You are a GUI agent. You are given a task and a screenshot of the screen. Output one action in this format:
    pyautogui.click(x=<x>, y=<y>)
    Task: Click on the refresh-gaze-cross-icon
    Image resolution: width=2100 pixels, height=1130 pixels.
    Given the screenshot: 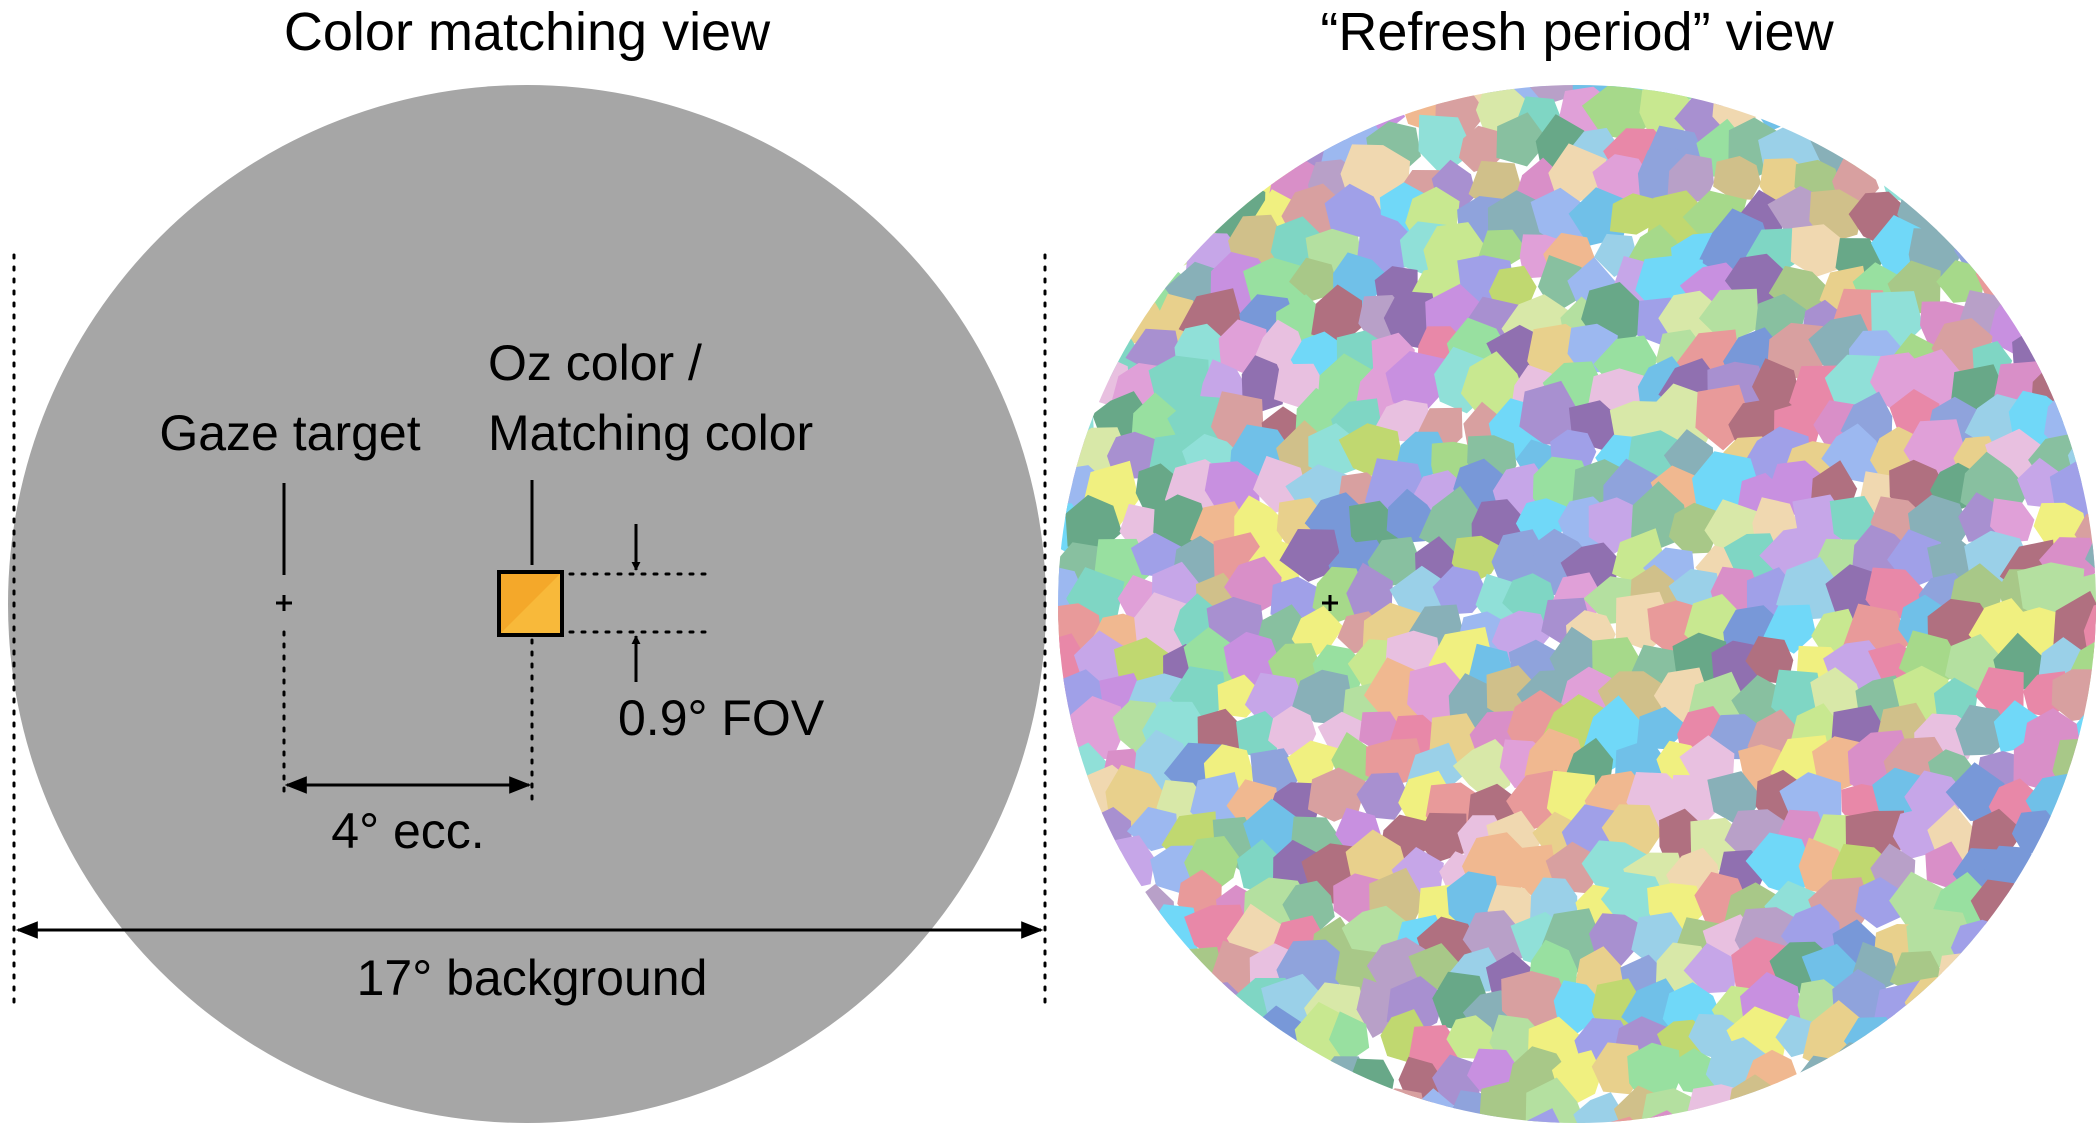 What is the action you would take?
    pyautogui.click(x=1330, y=603)
    